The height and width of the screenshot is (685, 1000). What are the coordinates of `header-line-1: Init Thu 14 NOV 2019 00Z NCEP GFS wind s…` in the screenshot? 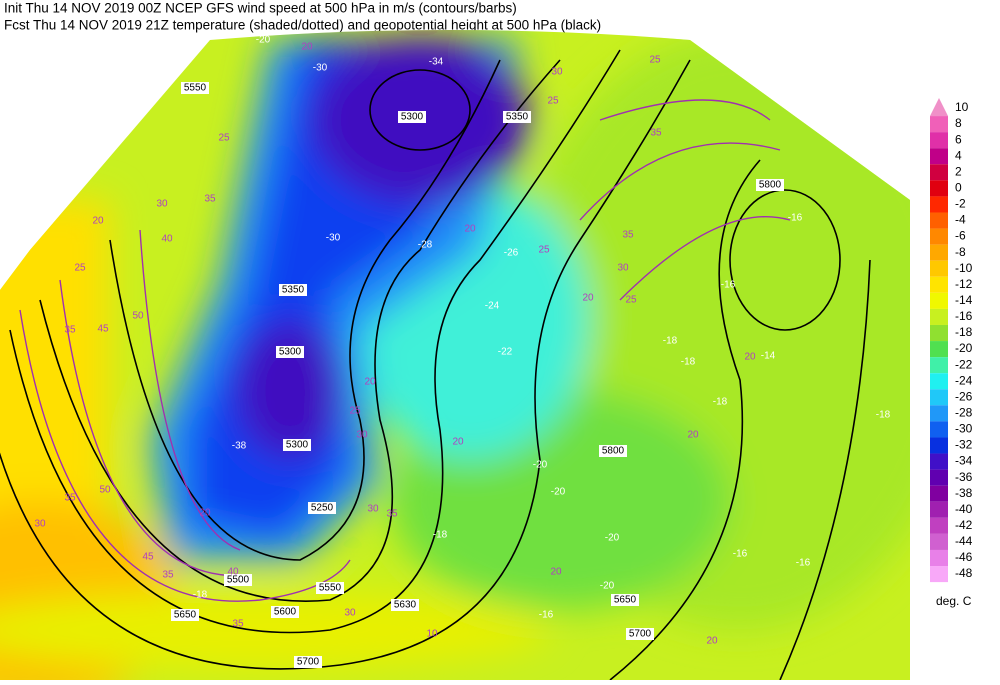 It's located at (260, 8).